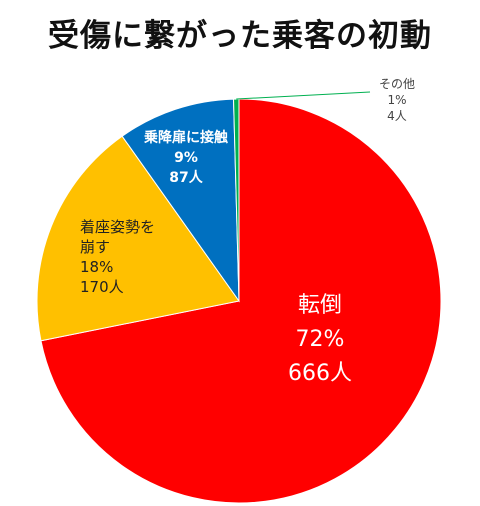 This screenshot has height=506, width=480. What do you see at coordinates (320, 373) in the screenshot?
I see `slice-label-0-count: 666人` at bounding box center [320, 373].